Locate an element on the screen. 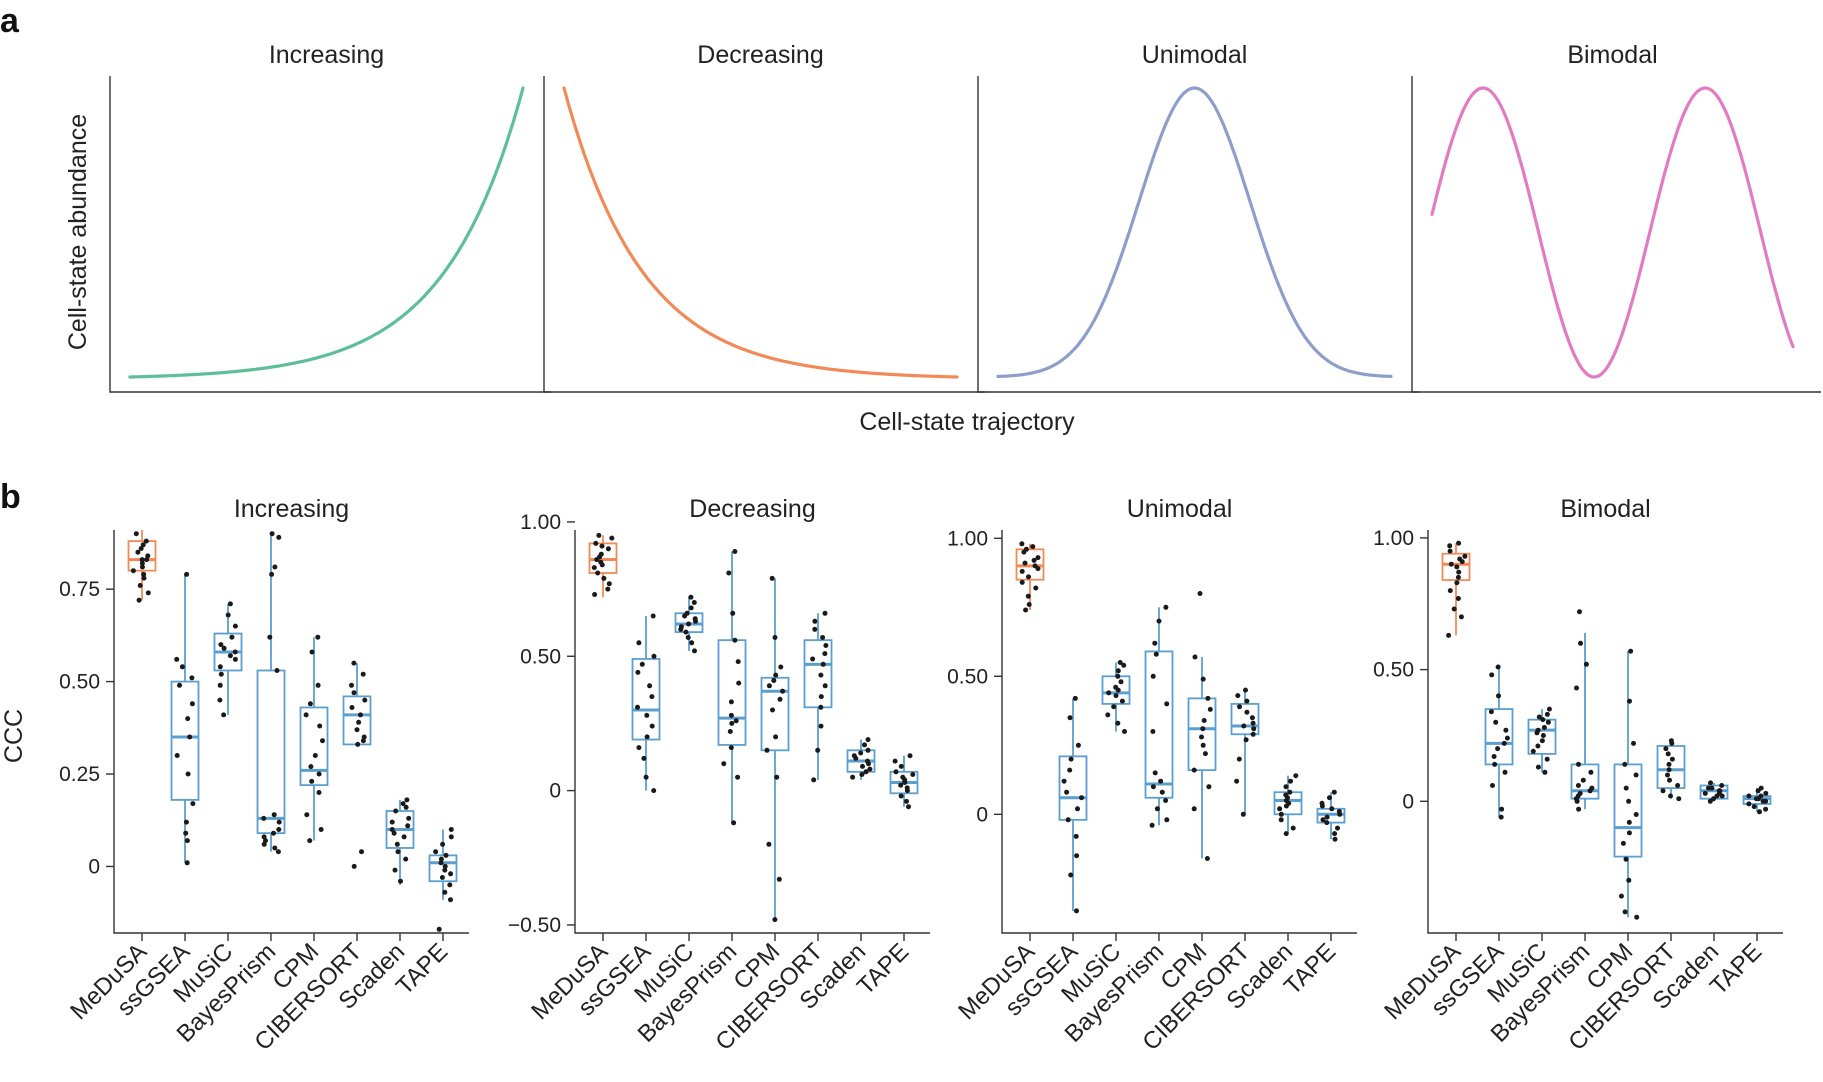 This screenshot has width=1823, height=1082. ytick-label-increasing-0: 0 is located at coordinates (94, 866).